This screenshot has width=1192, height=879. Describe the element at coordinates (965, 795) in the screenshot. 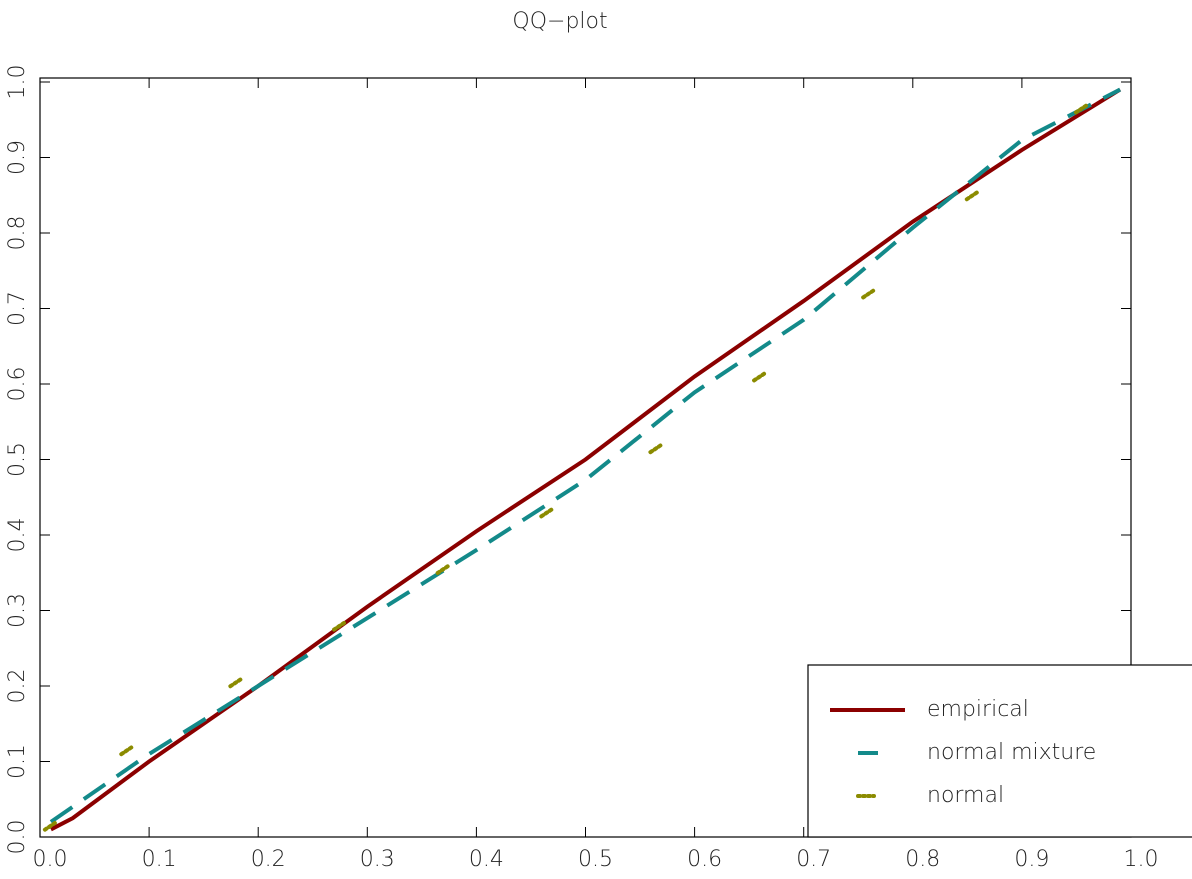

I see `legend-label: normal` at that location.